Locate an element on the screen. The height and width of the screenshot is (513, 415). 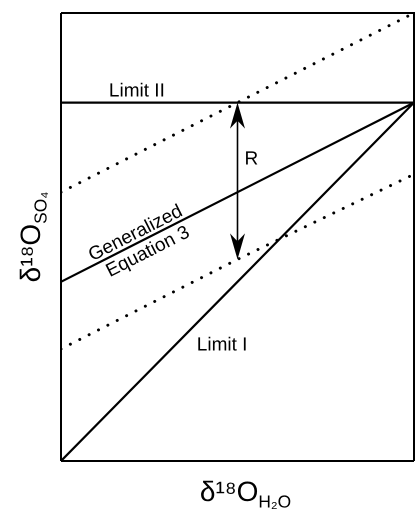
series-label: Limit I is located at coordinates (222, 345).